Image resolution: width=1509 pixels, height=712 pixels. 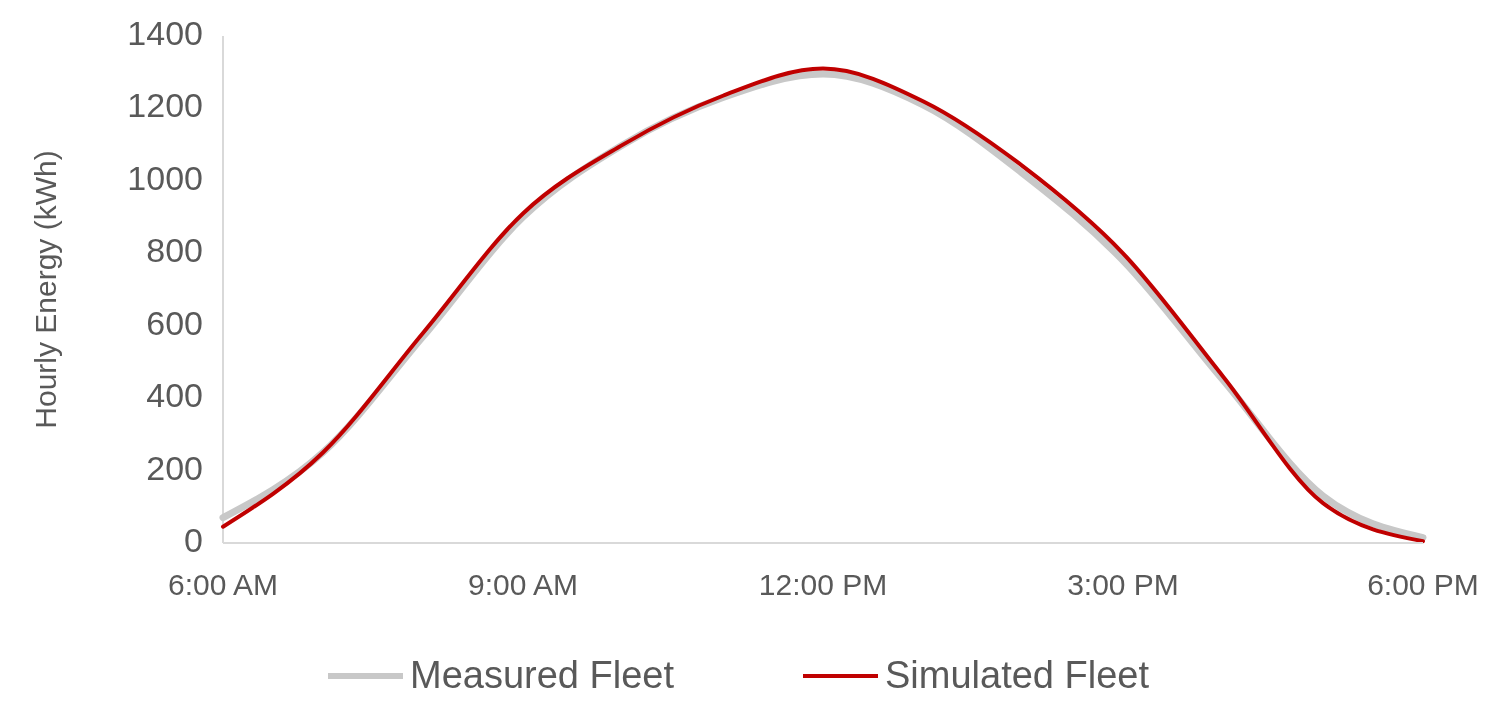 What do you see at coordinates (542, 675) in the screenshot?
I see `legend-label: Measured Fleet` at bounding box center [542, 675].